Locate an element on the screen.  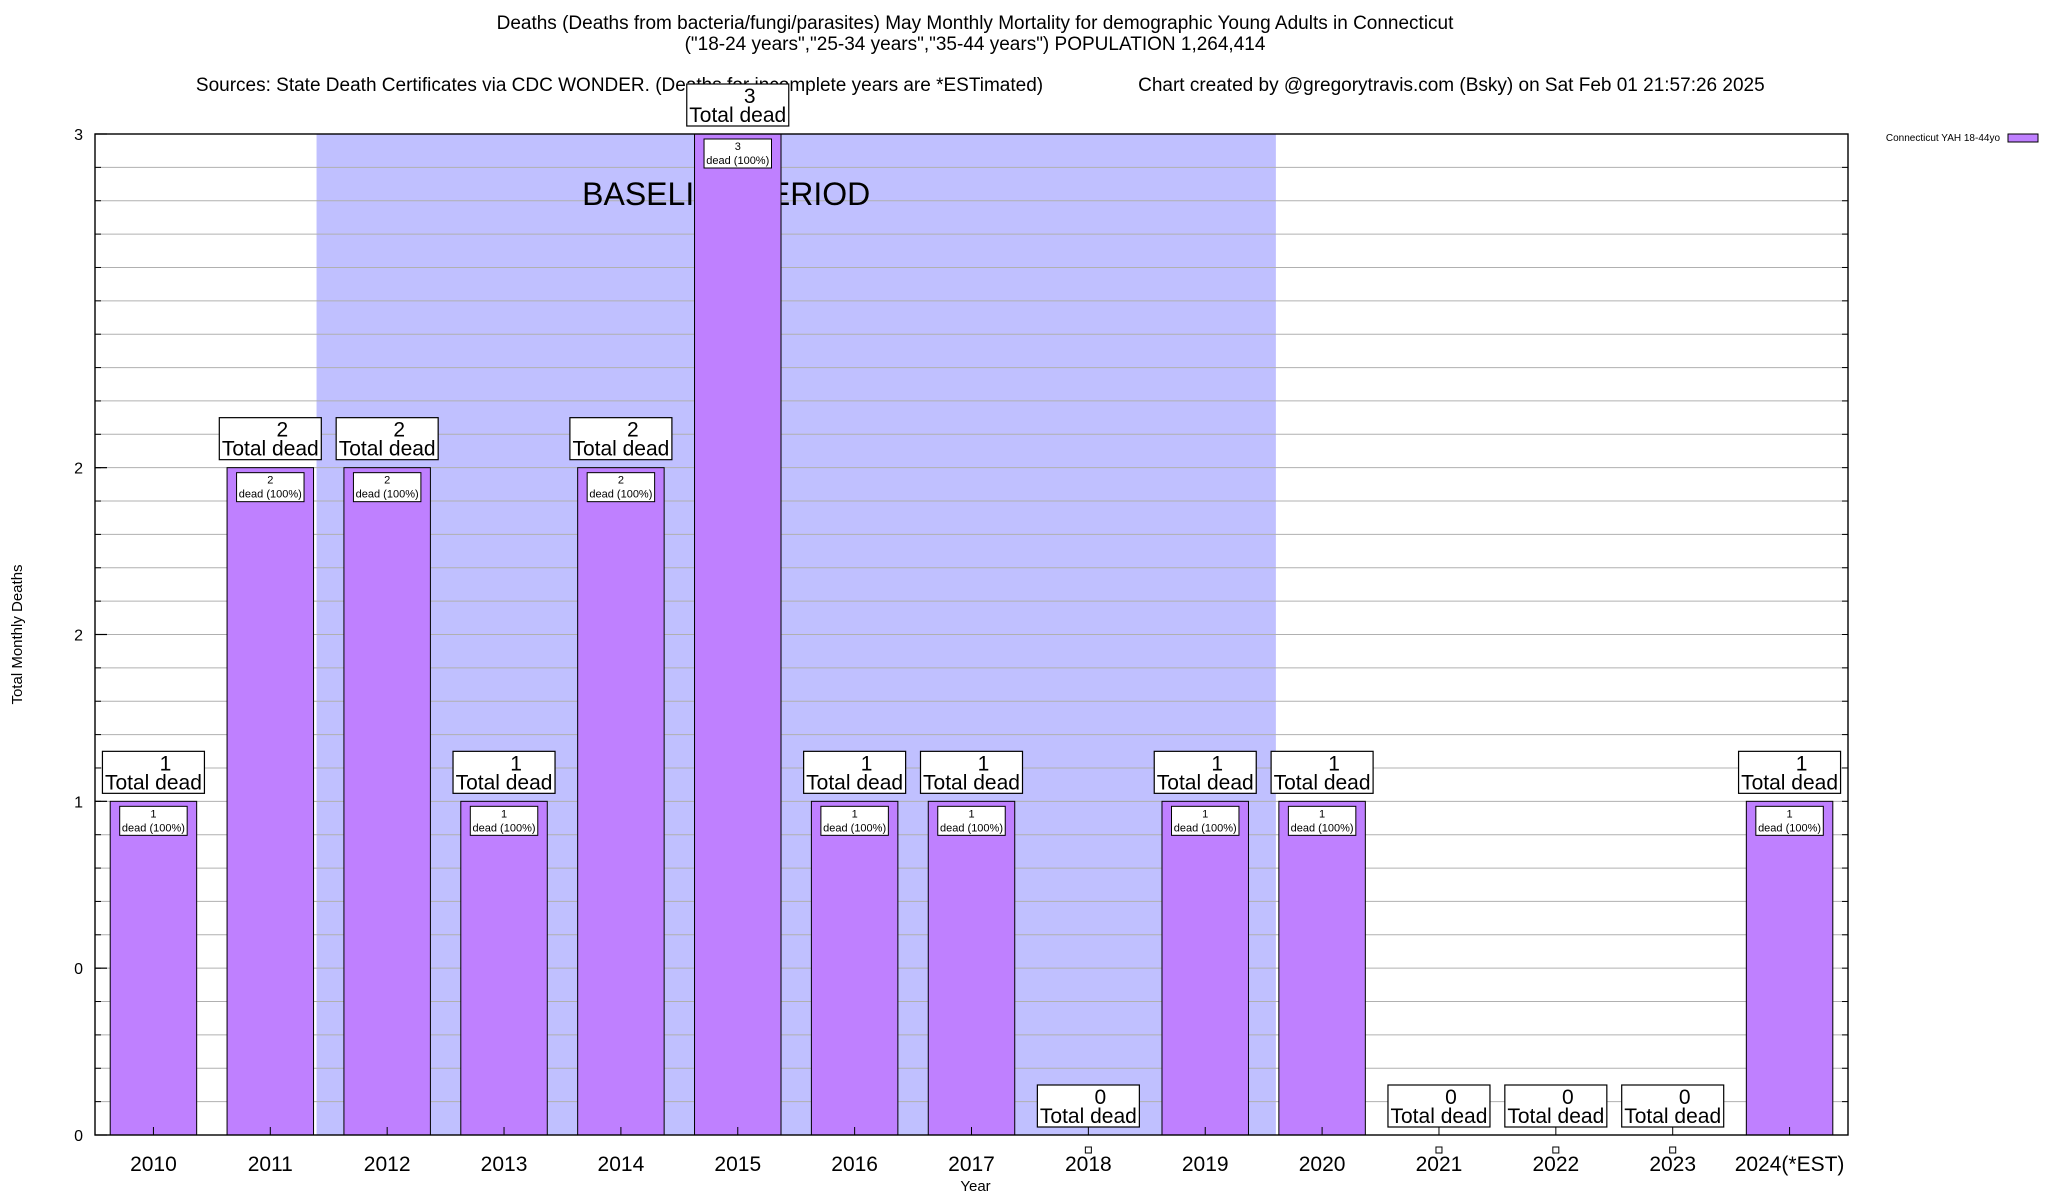
bar-inner-value: 2 is located at coordinates (621, 481).